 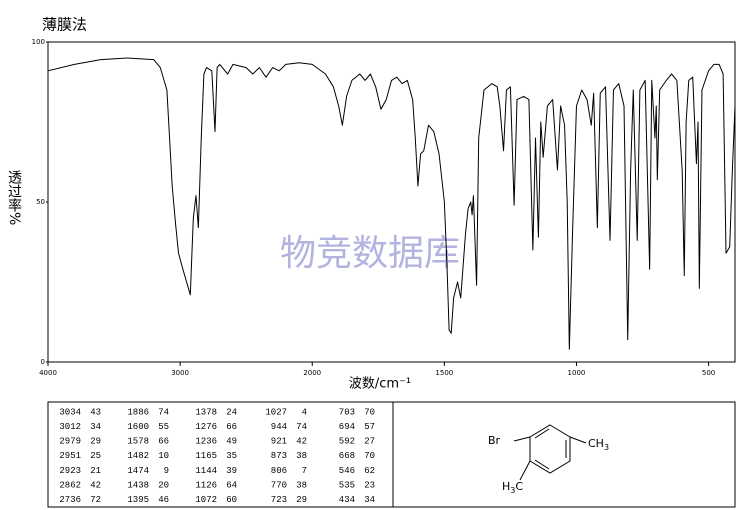 What do you see at coordinates (95, 500) in the screenshot?
I see `peak-transmittance: 72` at bounding box center [95, 500].